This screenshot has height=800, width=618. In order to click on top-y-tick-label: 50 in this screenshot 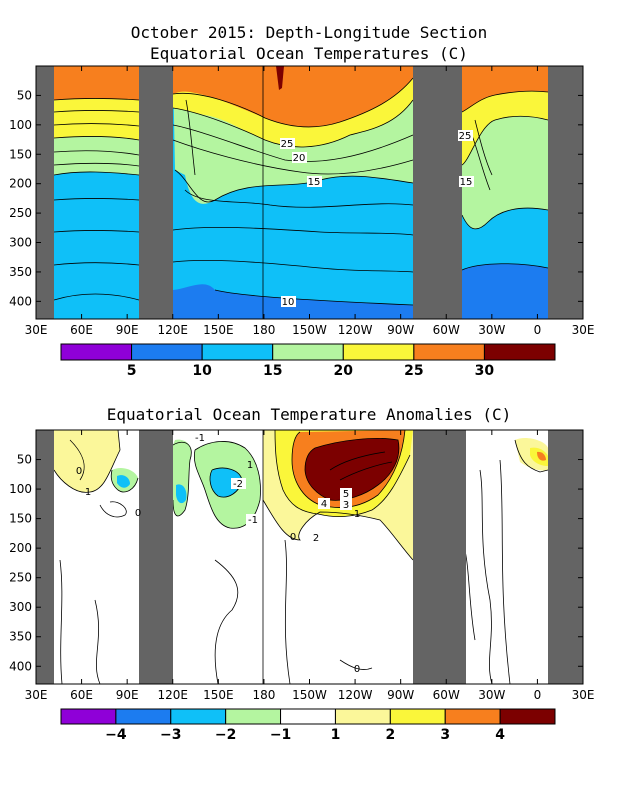, I will do `click(24, 95)`.